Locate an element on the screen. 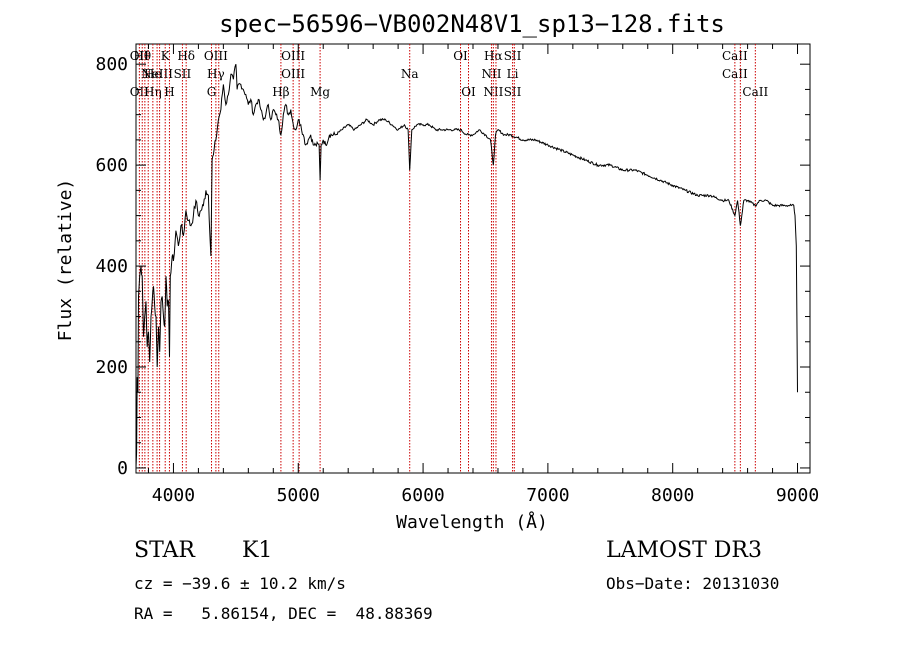  marker-label: Hη is located at coordinates (153, 92).